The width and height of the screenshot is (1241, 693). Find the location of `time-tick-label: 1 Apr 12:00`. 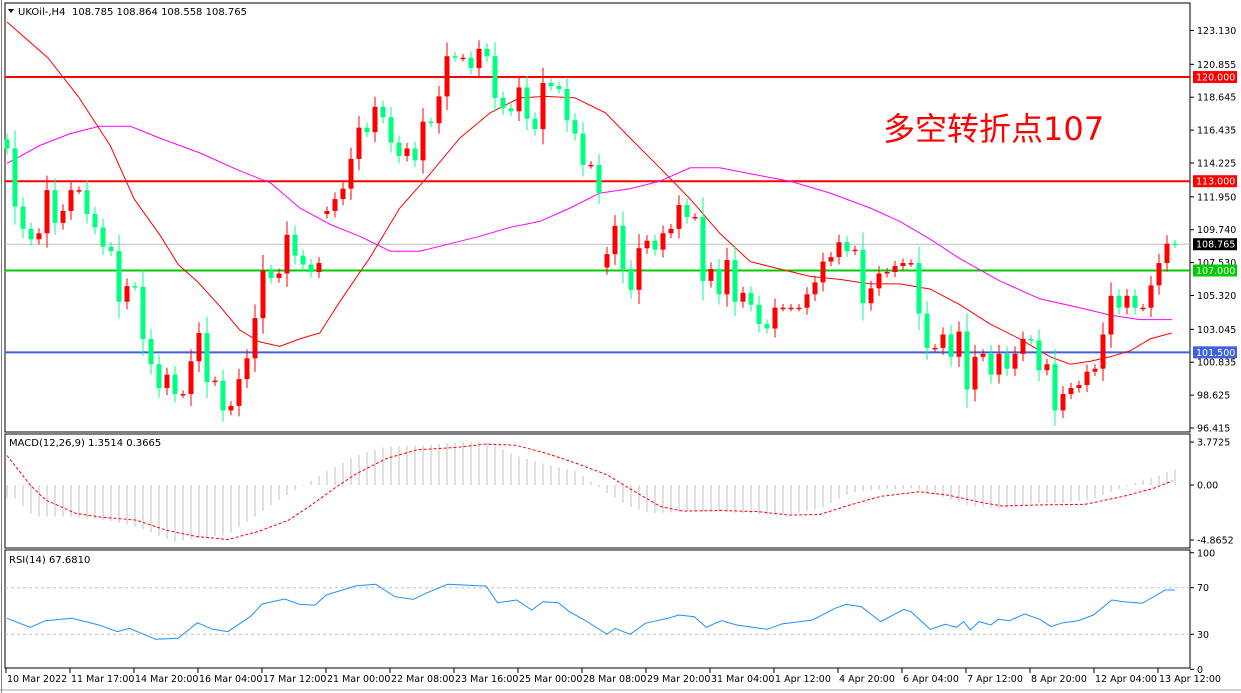

time-tick-label: 1 Apr 12:00 is located at coordinates (803, 679).